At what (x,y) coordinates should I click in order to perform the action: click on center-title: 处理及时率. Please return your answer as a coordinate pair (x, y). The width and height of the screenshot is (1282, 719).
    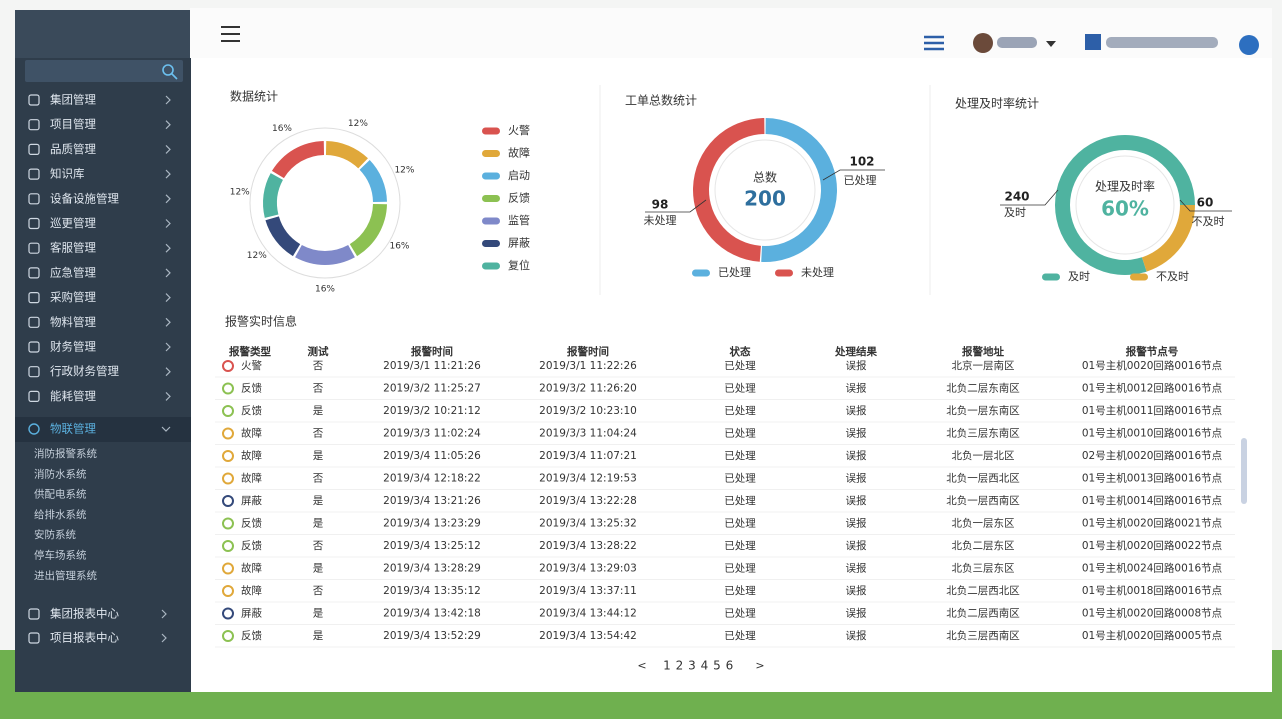
    Looking at the image, I should click on (1125, 186).